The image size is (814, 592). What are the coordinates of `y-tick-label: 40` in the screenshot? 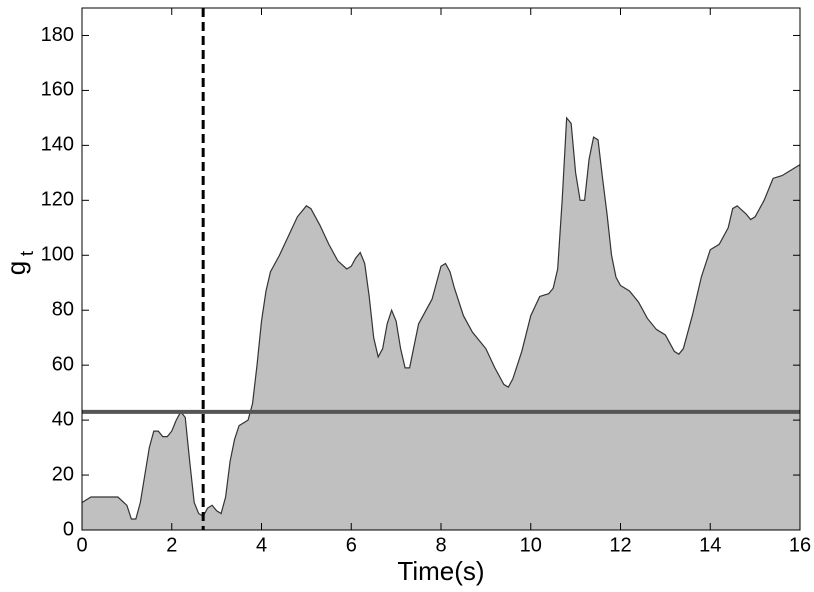 It's located at (63, 419).